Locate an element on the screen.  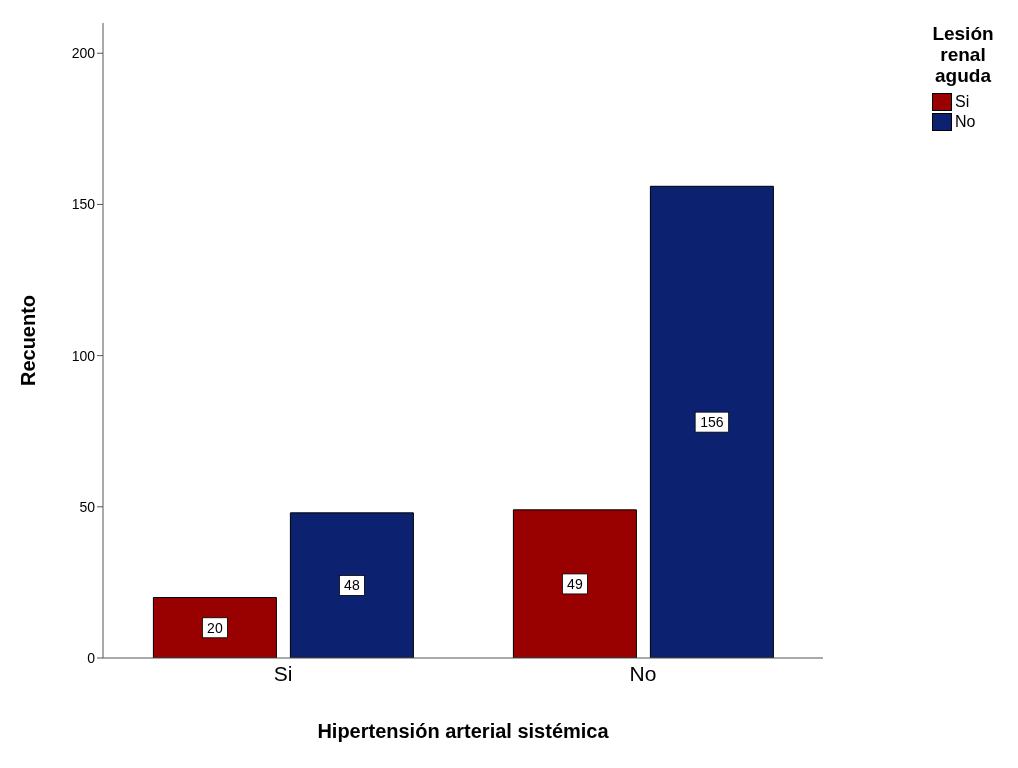
y-tick-label: 0 is located at coordinates (91, 657).